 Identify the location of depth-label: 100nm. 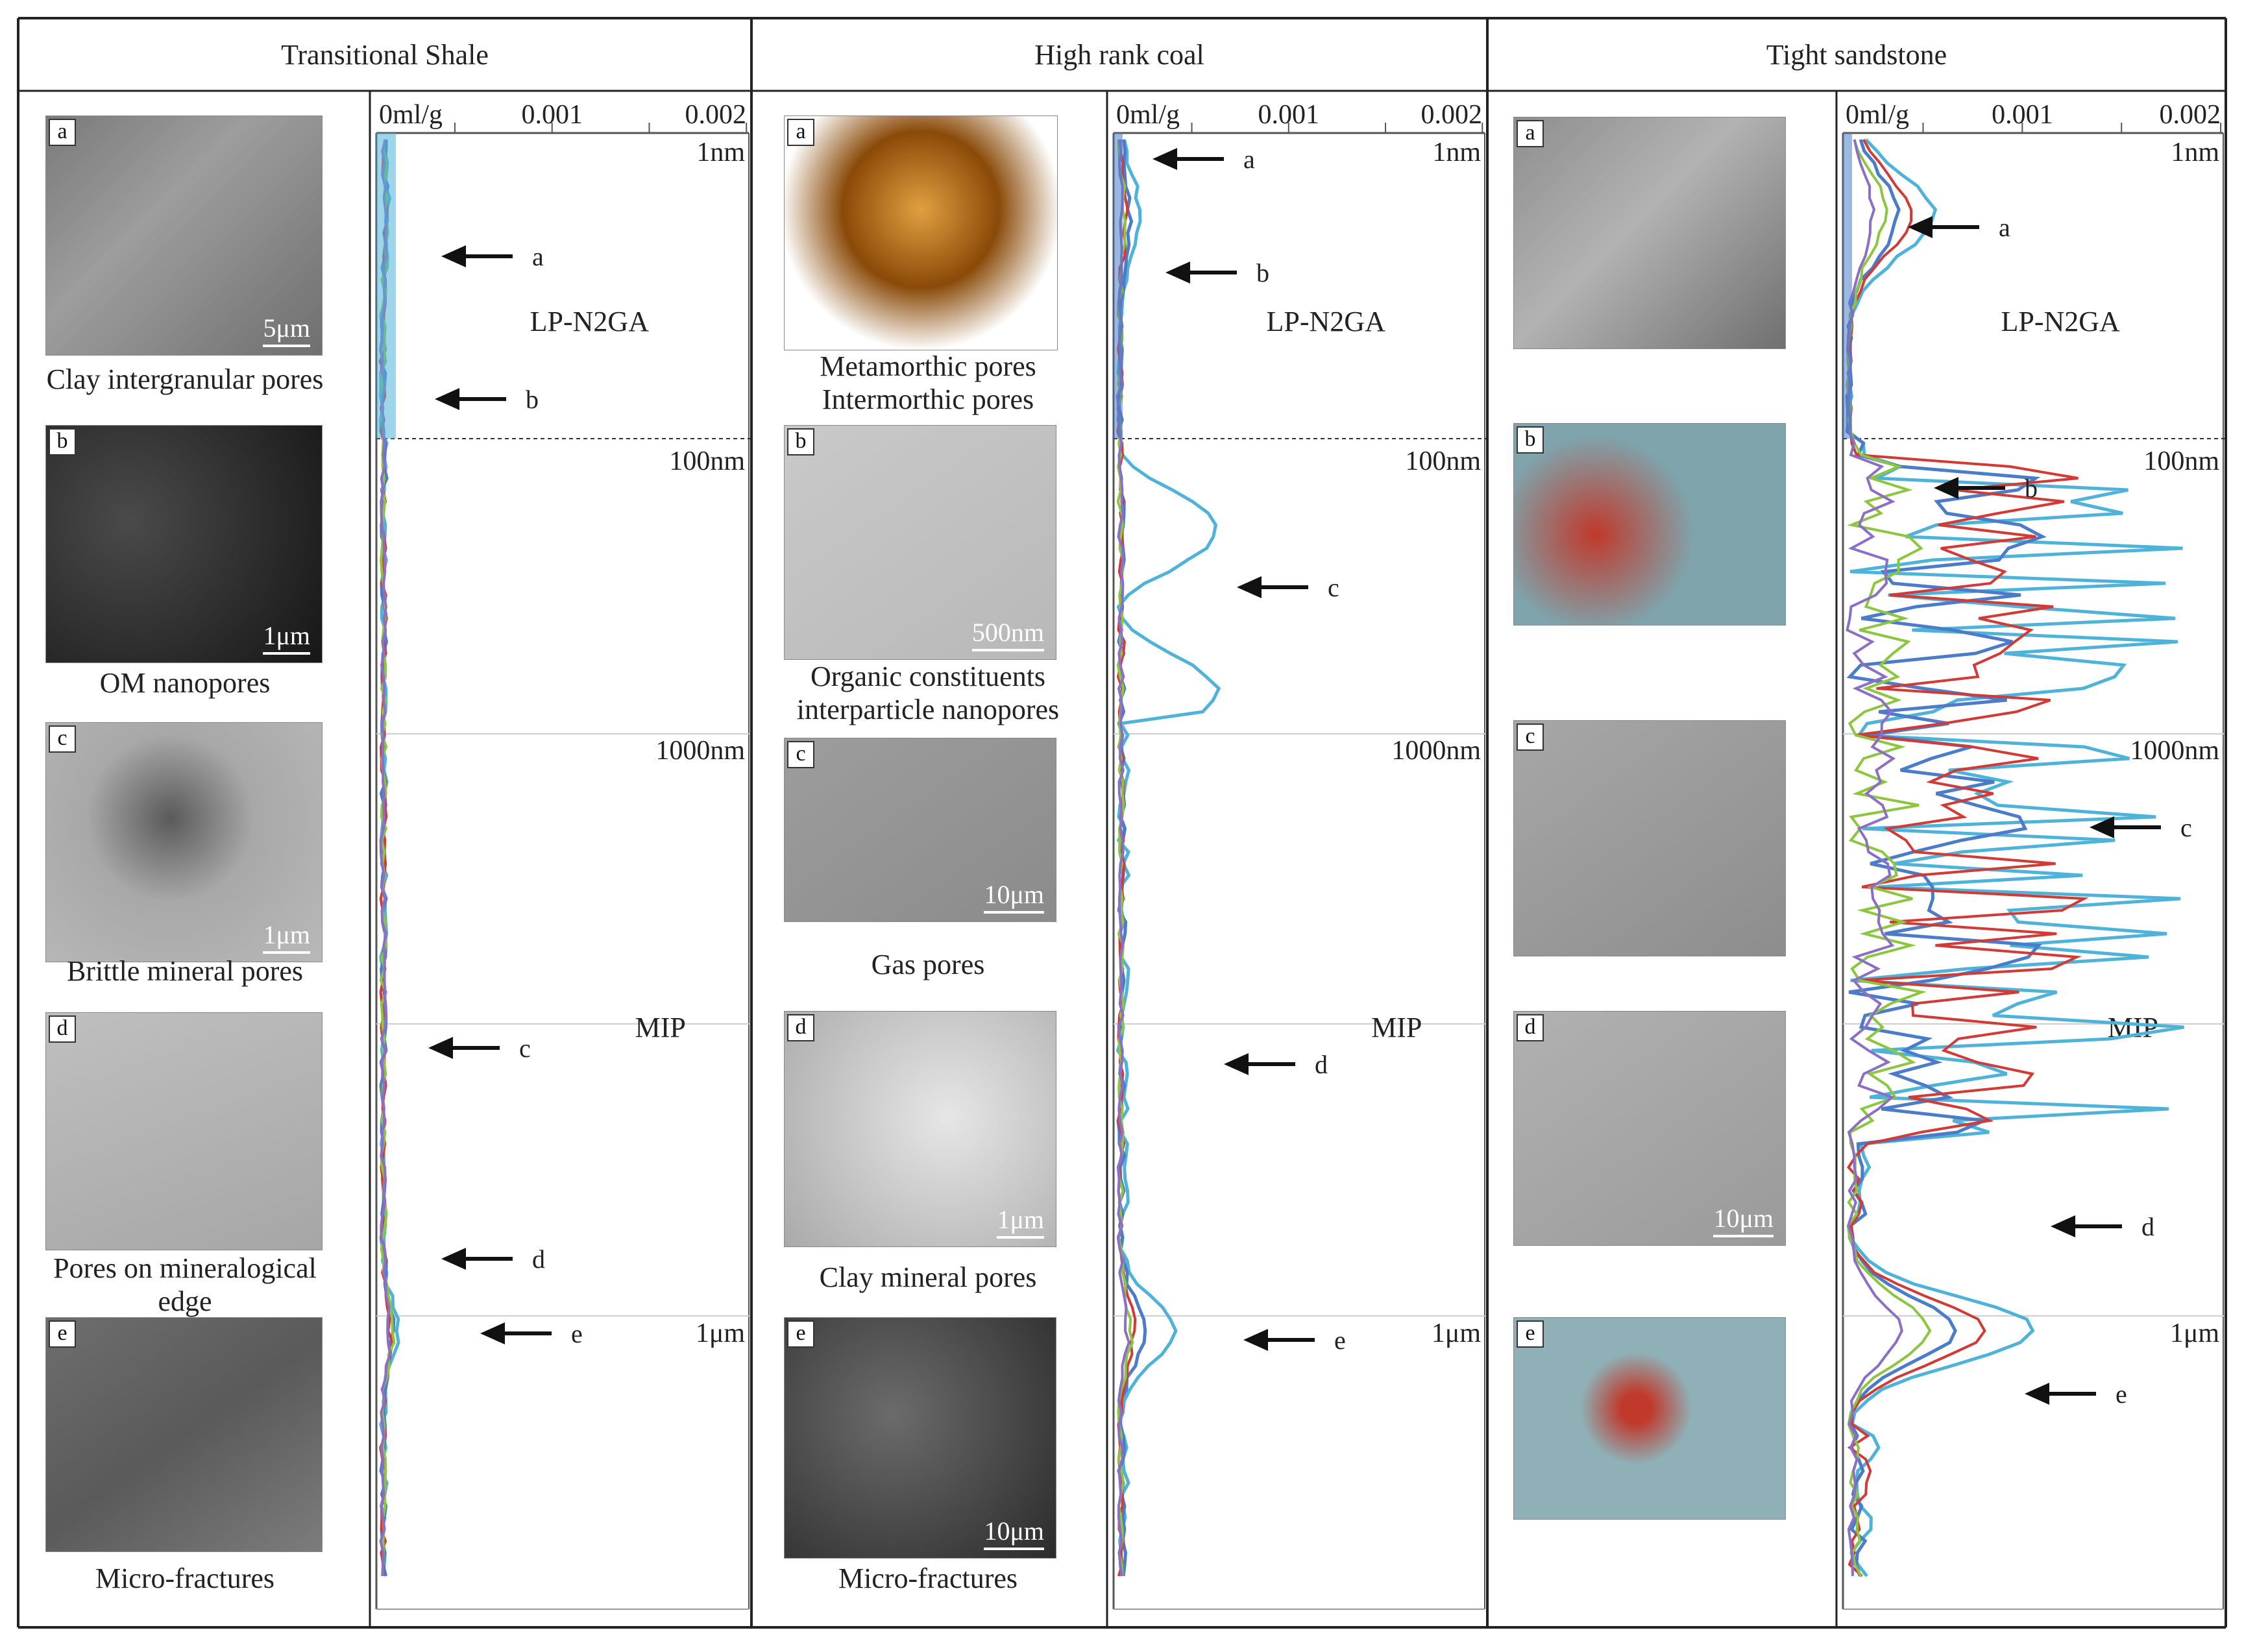
(1443, 461).